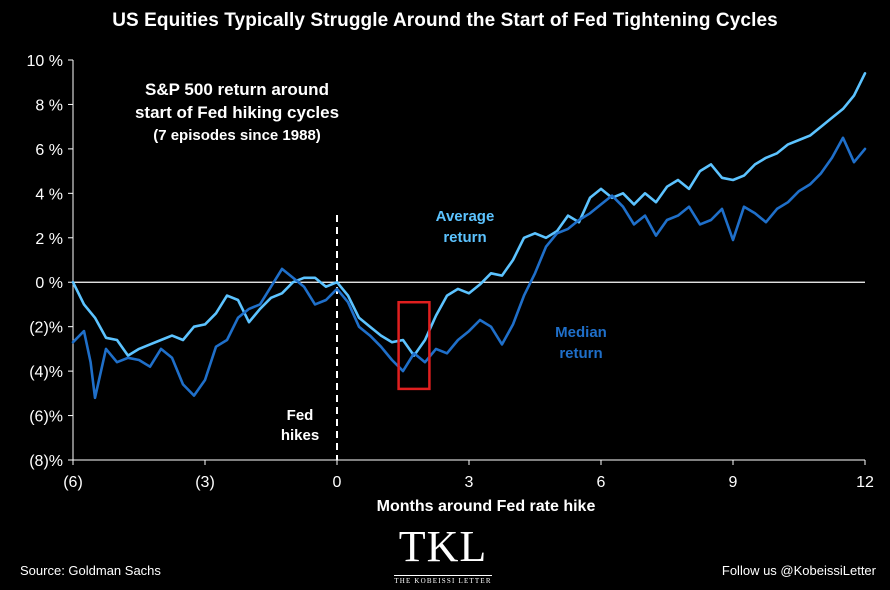 The image size is (890, 590). Describe the element at coordinates (443, 580) in the screenshot. I see `logo-name: THE KOBEISSI LETTER` at that location.